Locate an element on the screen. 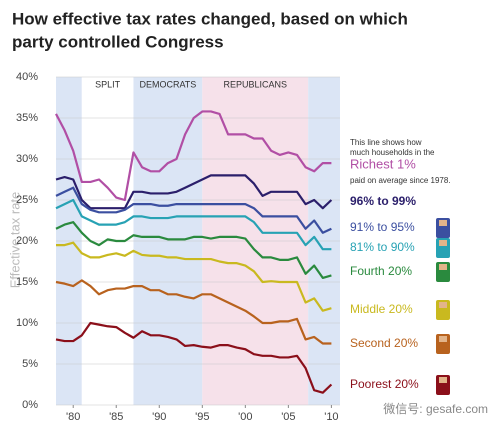 Image resolution: width=500 pixels, height=434 pixels. y-tick-label: 25% is located at coordinates (27, 200).